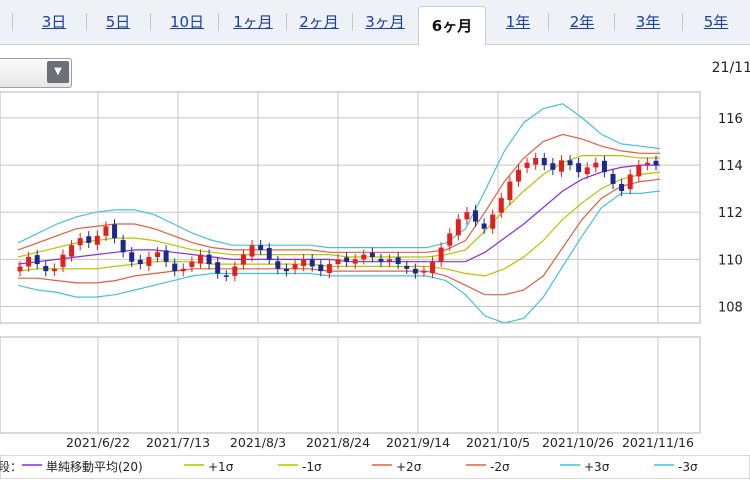  What do you see at coordinates (118, 22) in the screenshot?
I see `tab-5d: 5日` at bounding box center [118, 22].